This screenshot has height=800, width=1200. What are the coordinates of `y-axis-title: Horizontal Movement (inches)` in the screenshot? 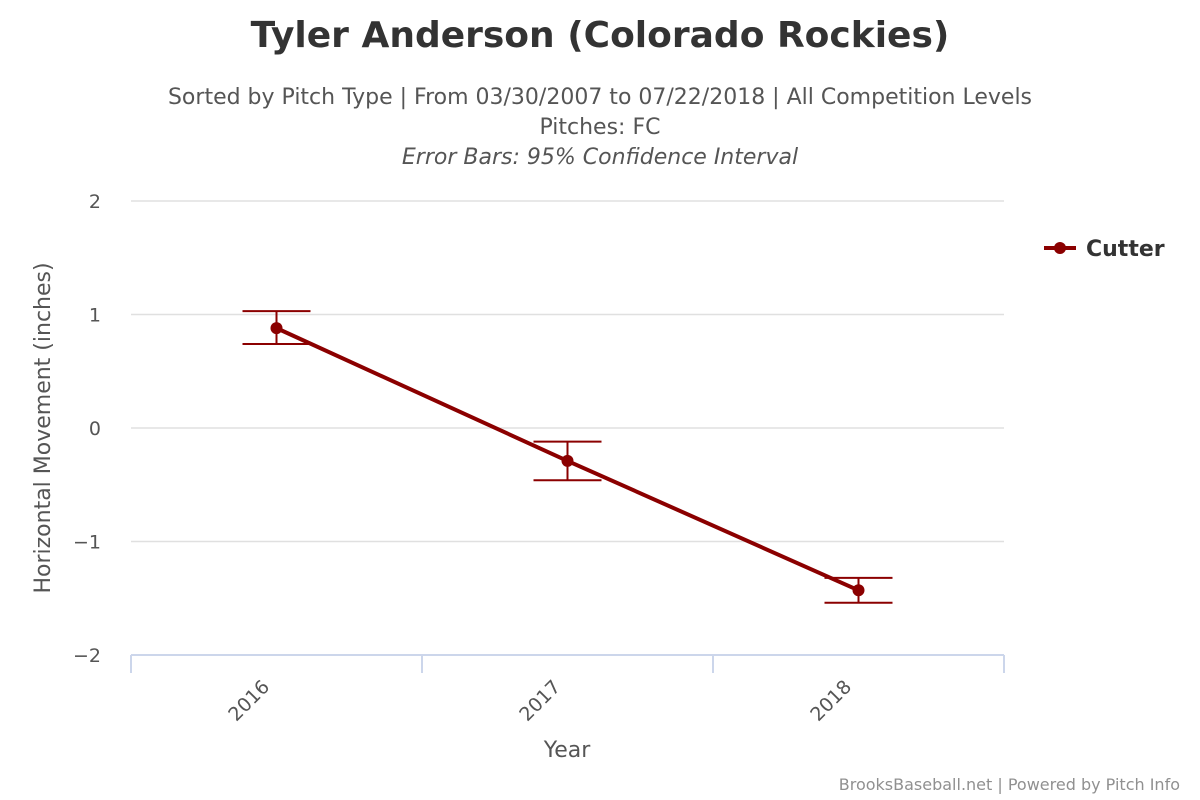 It's located at (43, 427).